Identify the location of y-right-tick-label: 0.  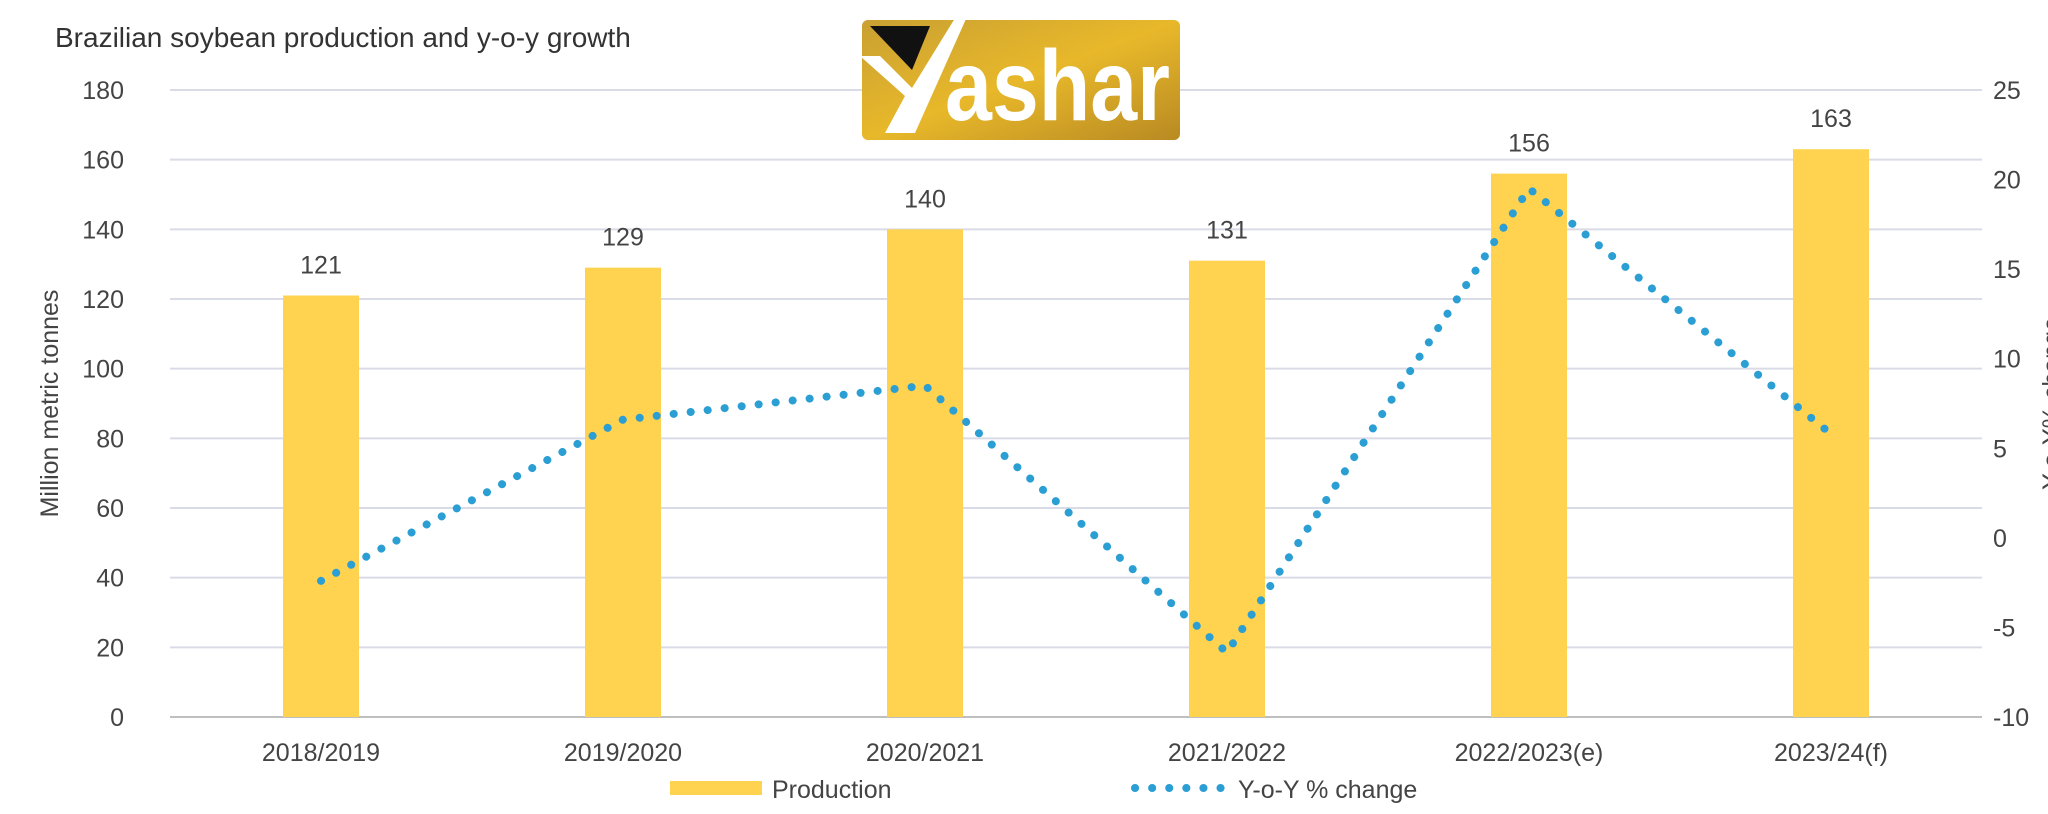
(2000, 539).